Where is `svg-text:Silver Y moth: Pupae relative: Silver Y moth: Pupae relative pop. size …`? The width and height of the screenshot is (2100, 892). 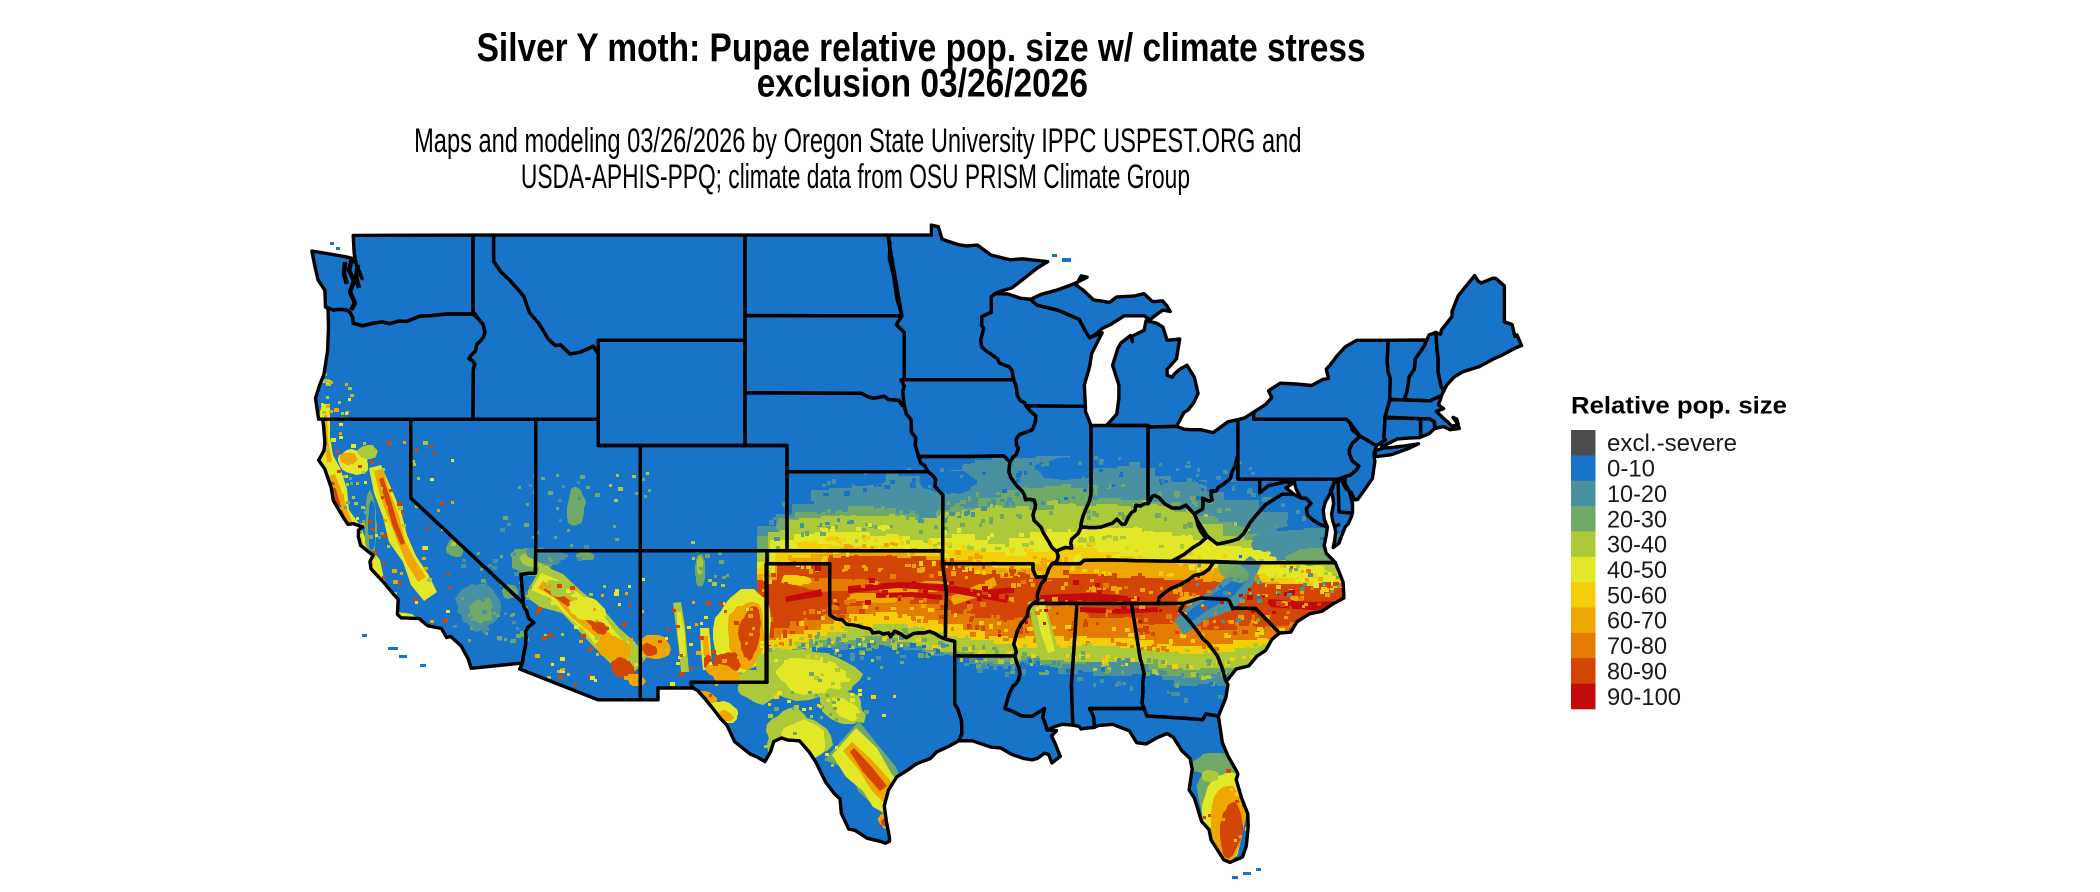 svg-text:Silver Y moth: Pupae relative: Silver Y moth: Pupae relative pop. size … is located at coordinates (921, 48).